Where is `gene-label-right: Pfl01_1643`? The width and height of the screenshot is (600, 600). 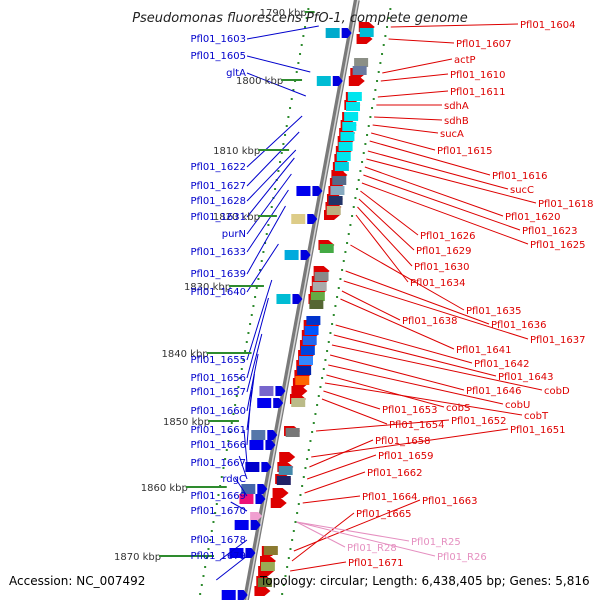 gene-label-right: Pfl01_1643 is located at coordinates (526, 377).